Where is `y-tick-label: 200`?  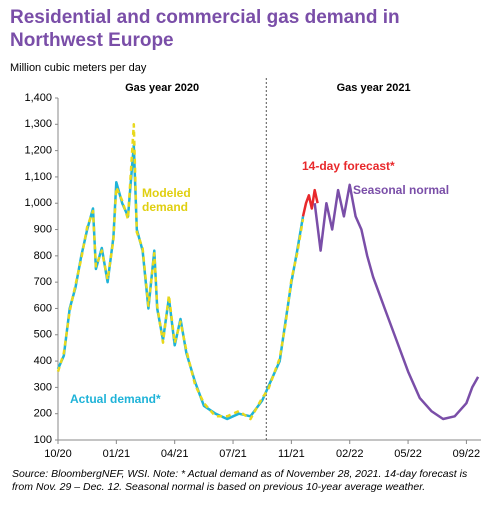 y-tick-label: 200 is located at coordinates (43, 414).